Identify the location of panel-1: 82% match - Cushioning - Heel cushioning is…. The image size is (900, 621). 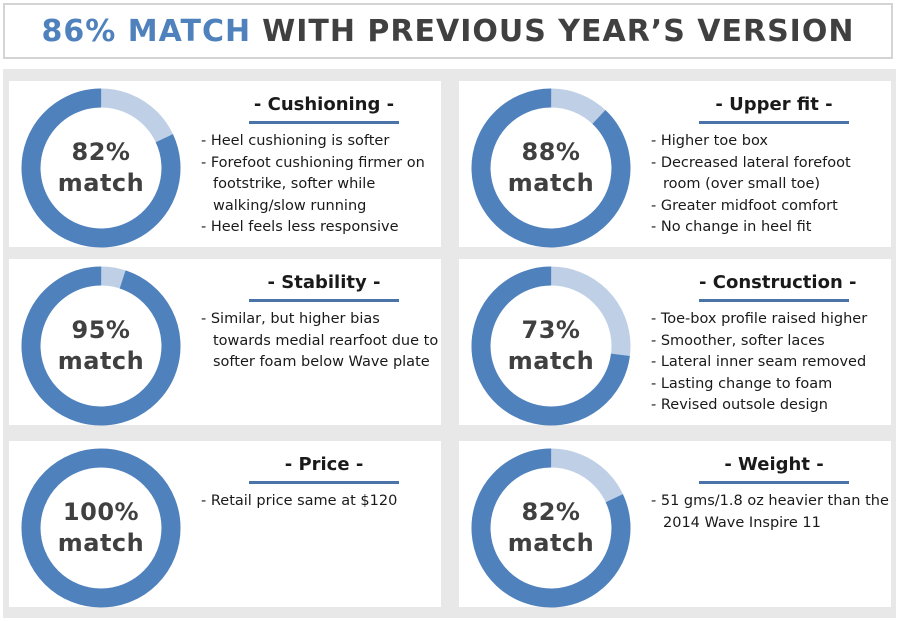
(225, 164).